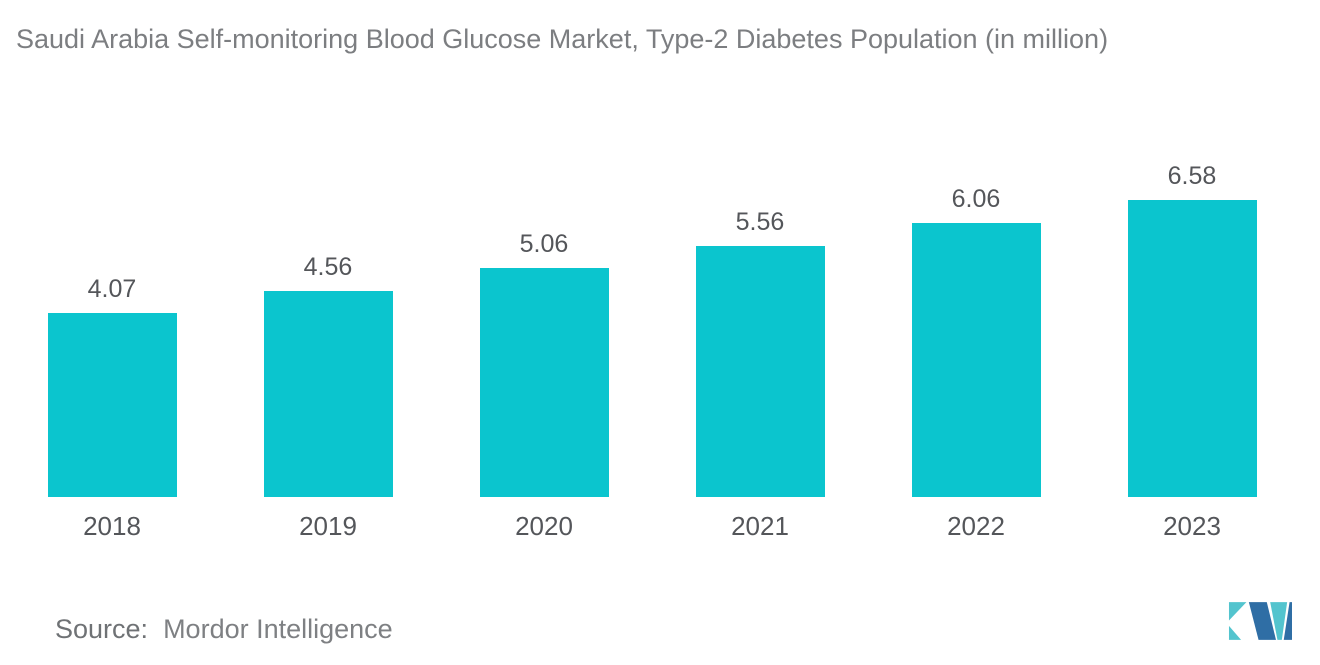  Describe the element at coordinates (760, 221) in the screenshot. I see `bar-value-label: 5.56` at that location.